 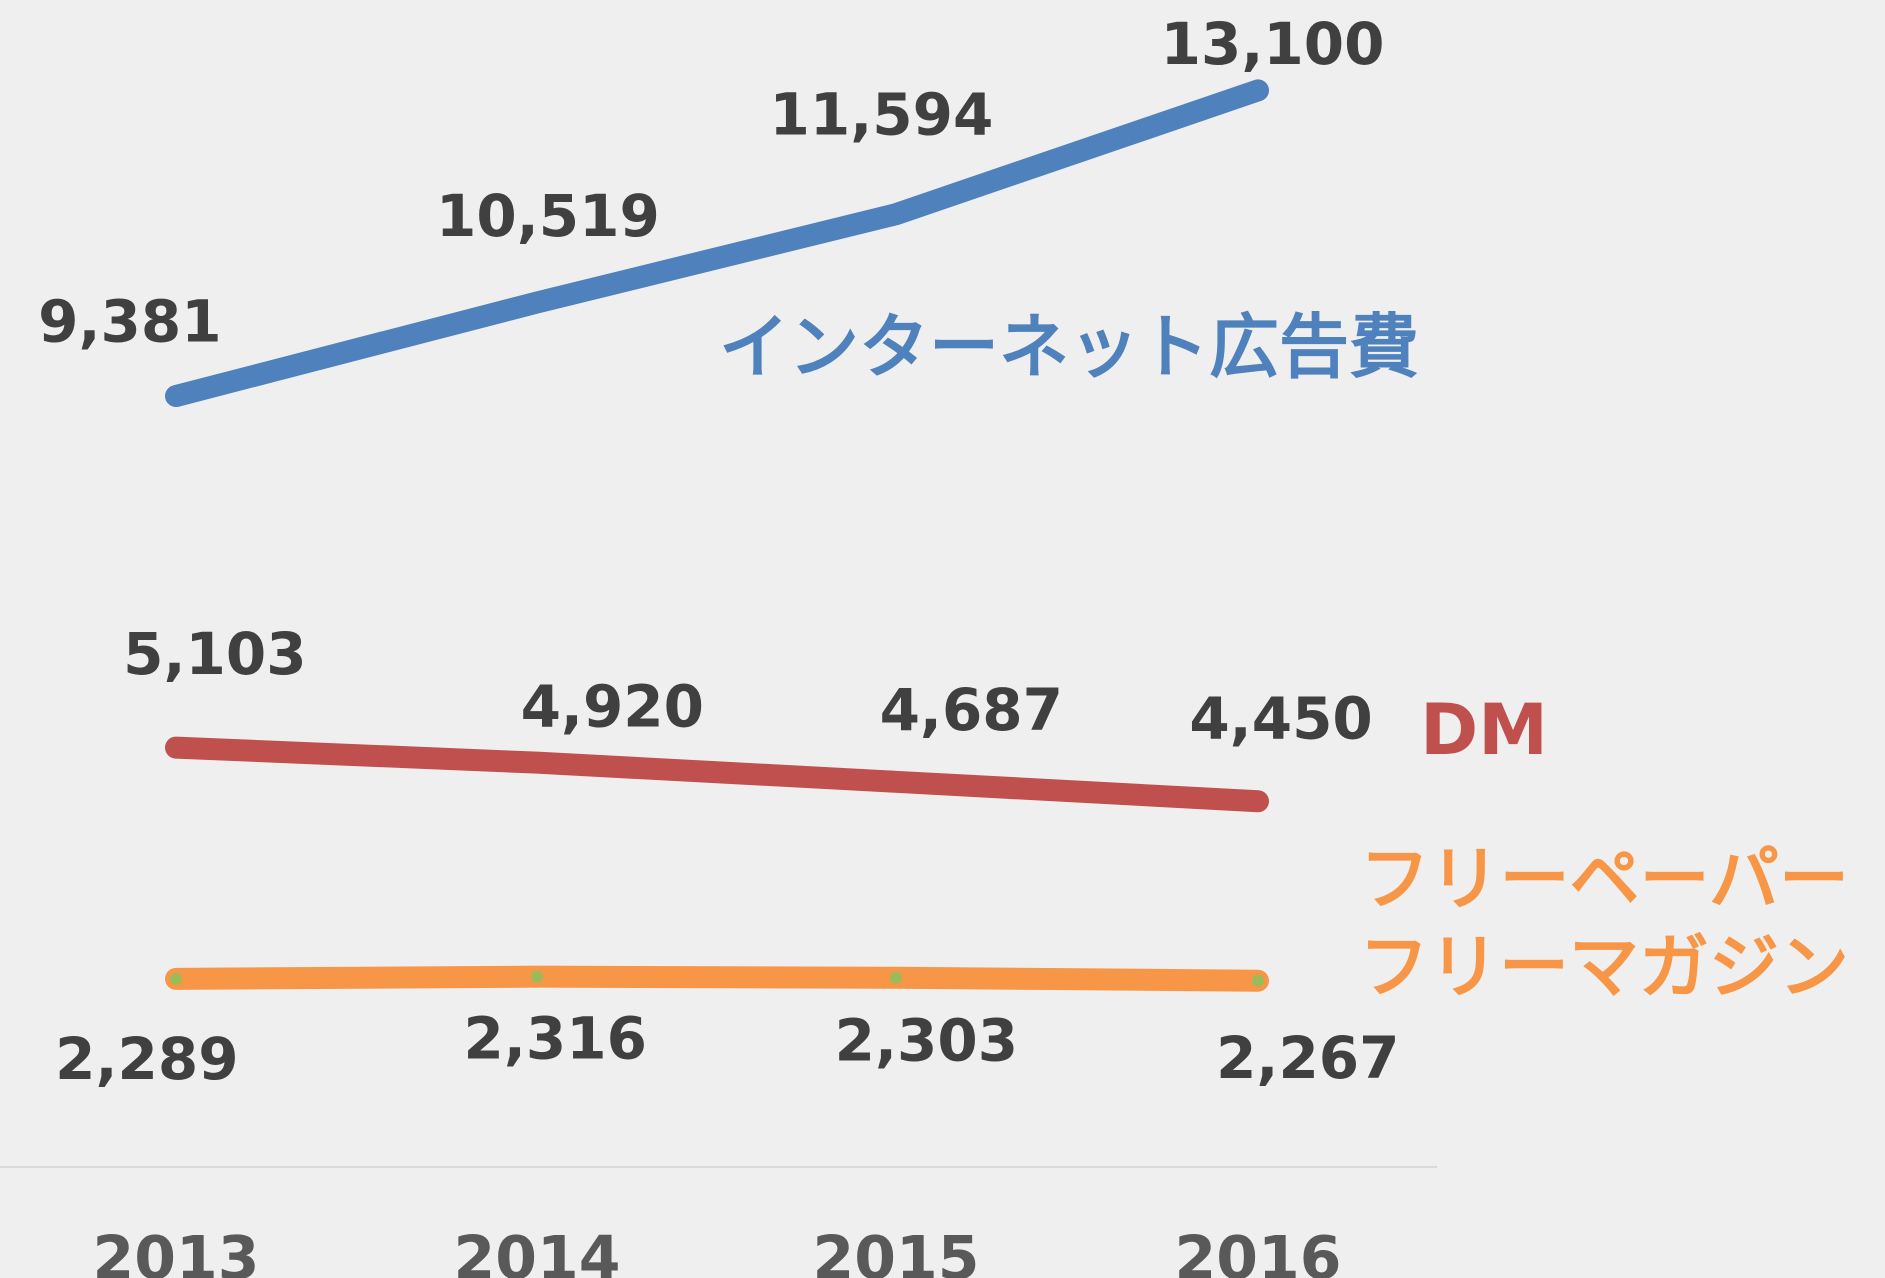 I want to click on series-name: インターネット広告費, so click(x=1069, y=347).